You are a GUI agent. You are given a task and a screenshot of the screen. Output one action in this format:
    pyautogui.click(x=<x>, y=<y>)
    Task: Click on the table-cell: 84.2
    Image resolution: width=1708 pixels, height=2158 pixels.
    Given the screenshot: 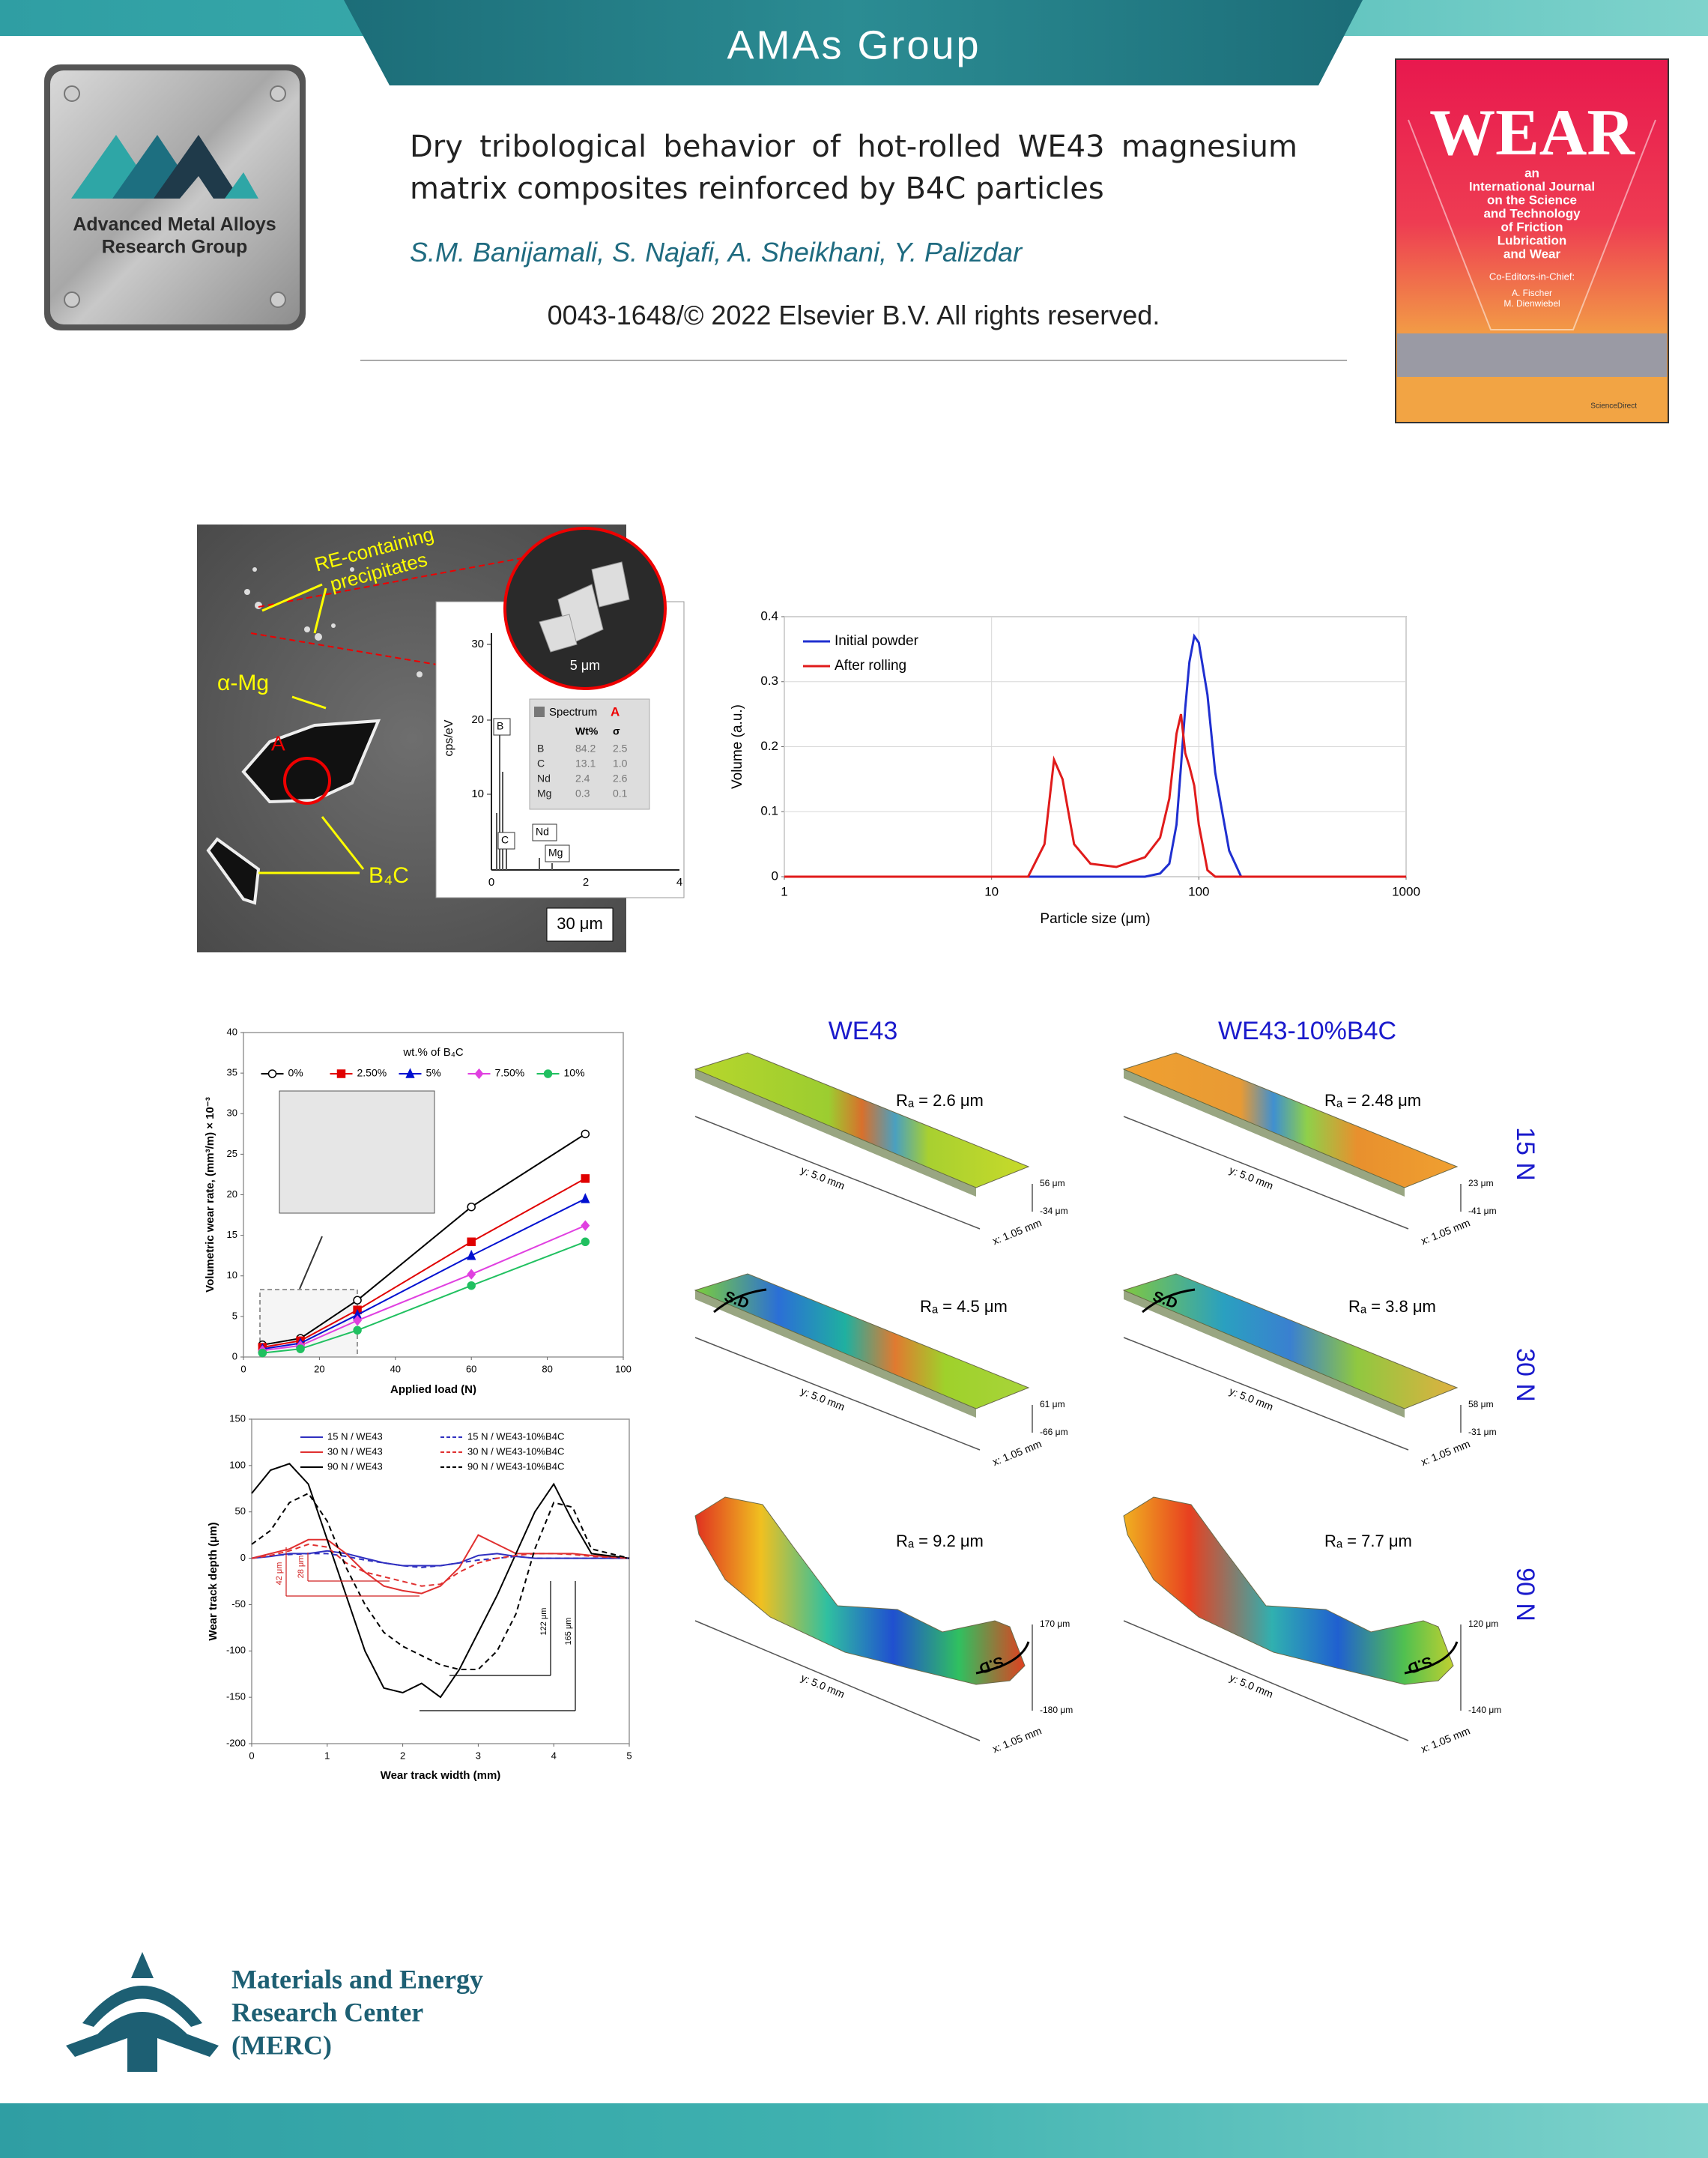 What is the action you would take?
    pyautogui.click(x=585, y=749)
    